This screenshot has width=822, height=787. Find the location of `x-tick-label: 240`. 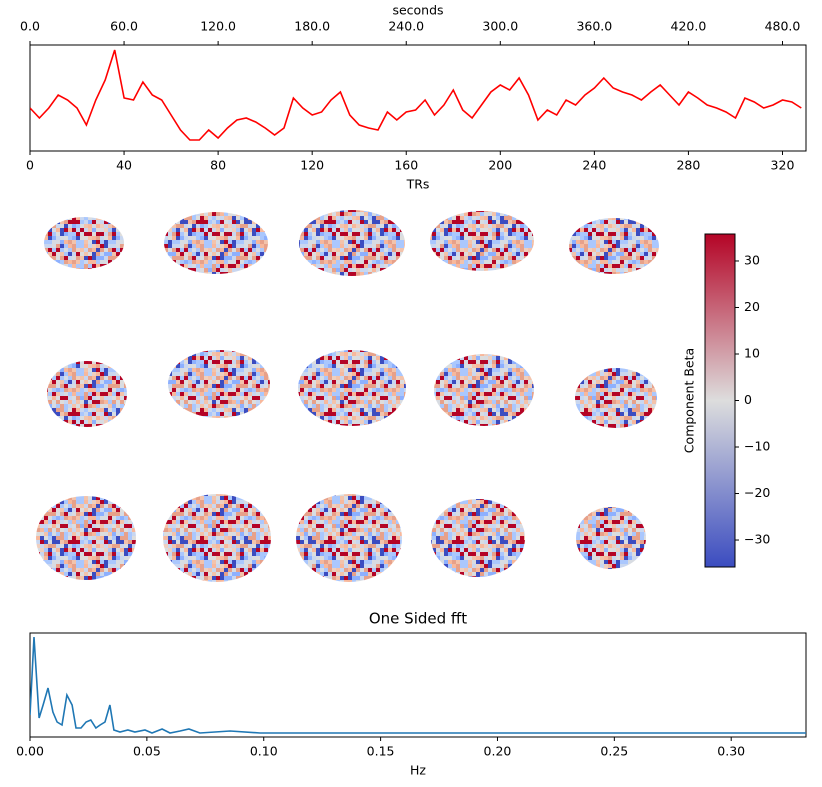

x-tick-label: 240 is located at coordinates (594, 165).